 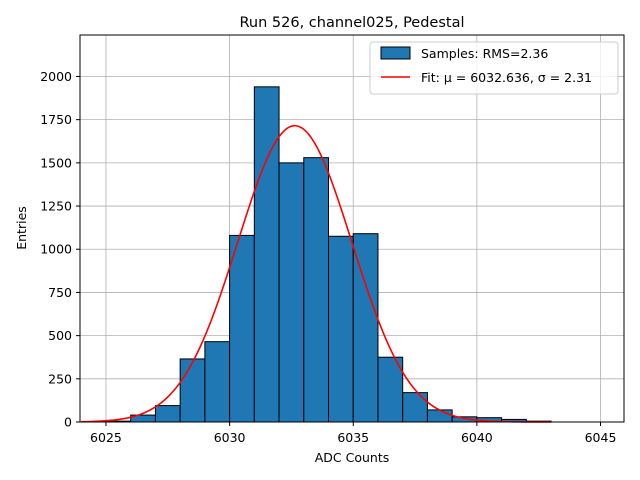 I want to click on y-tick-label: 1750, so click(x=56, y=119).